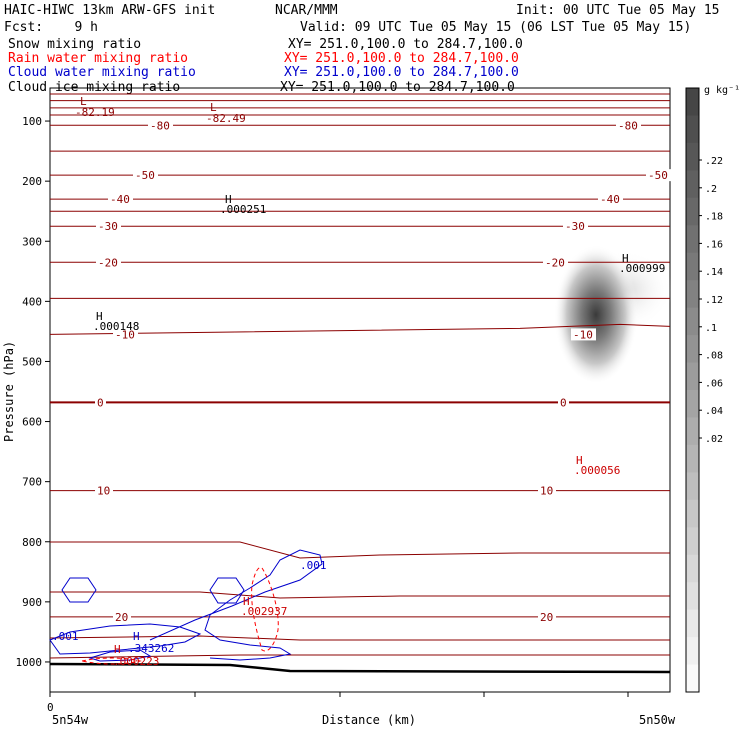  I want to click on colorbar-tick-label: .12, so click(714, 300).